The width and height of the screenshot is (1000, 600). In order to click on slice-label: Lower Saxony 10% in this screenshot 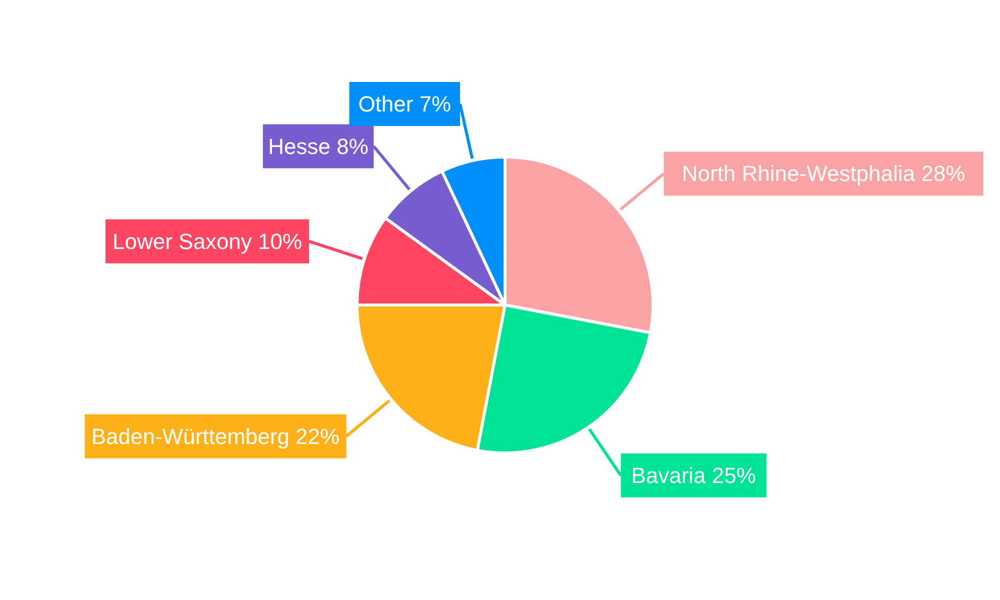, I will do `click(207, 241)`.